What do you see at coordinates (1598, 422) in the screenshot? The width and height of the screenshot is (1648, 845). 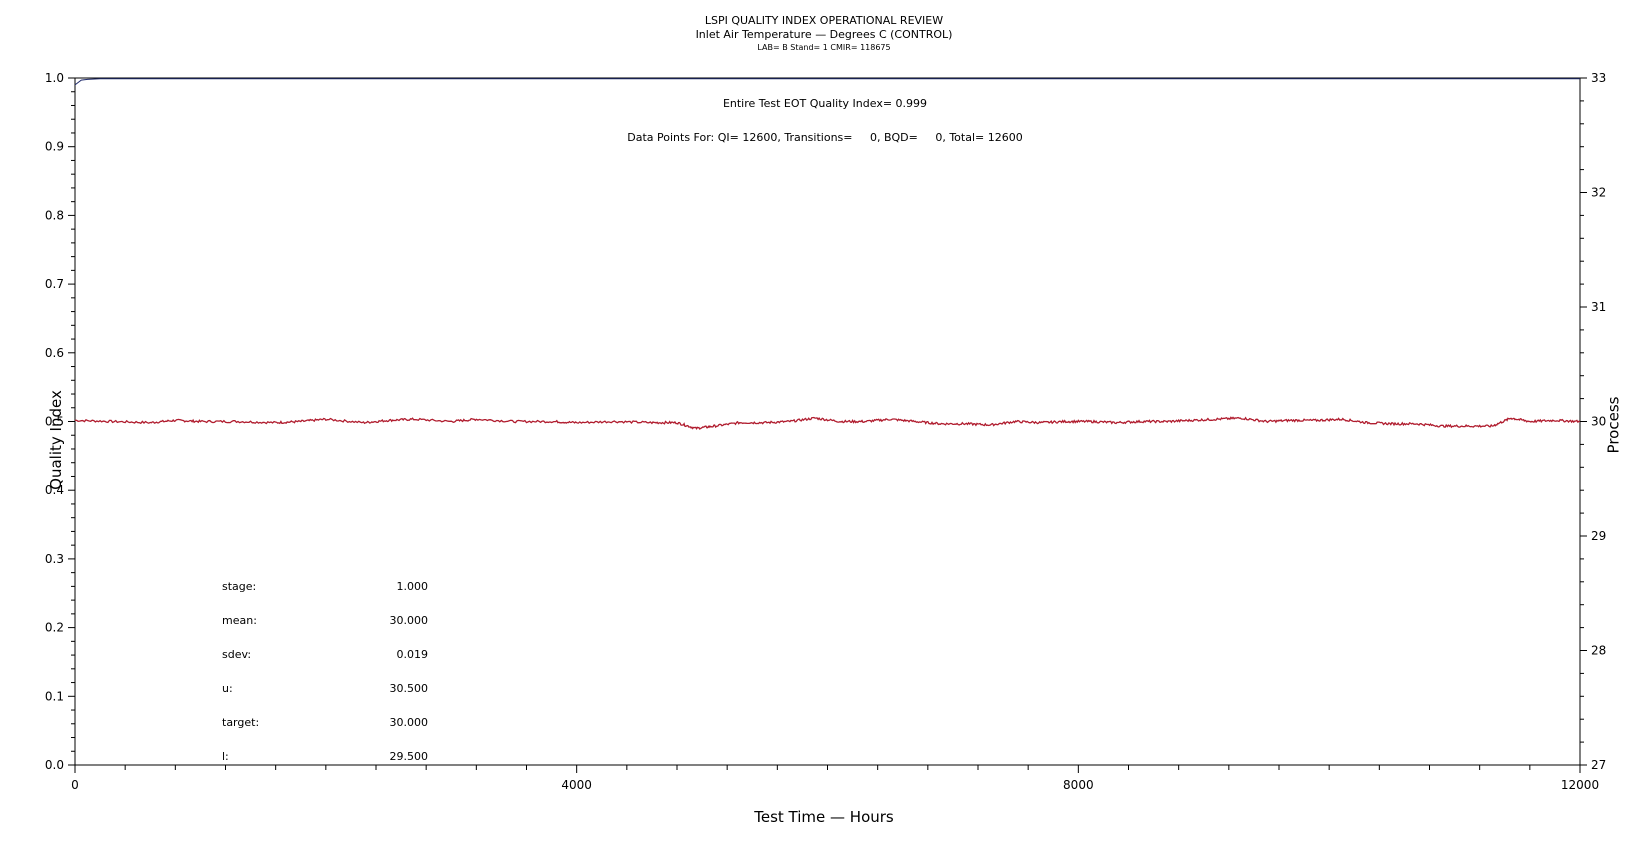 I see `y-tick-label-right: 30` at bounding box center [1598, 422].